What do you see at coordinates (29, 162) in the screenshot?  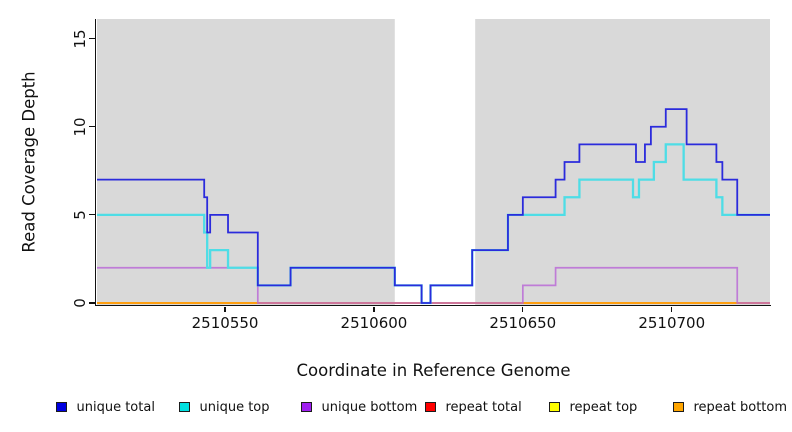 I see `y-axis-title: Read Coverage Depth` at bounding box center [29, 162].